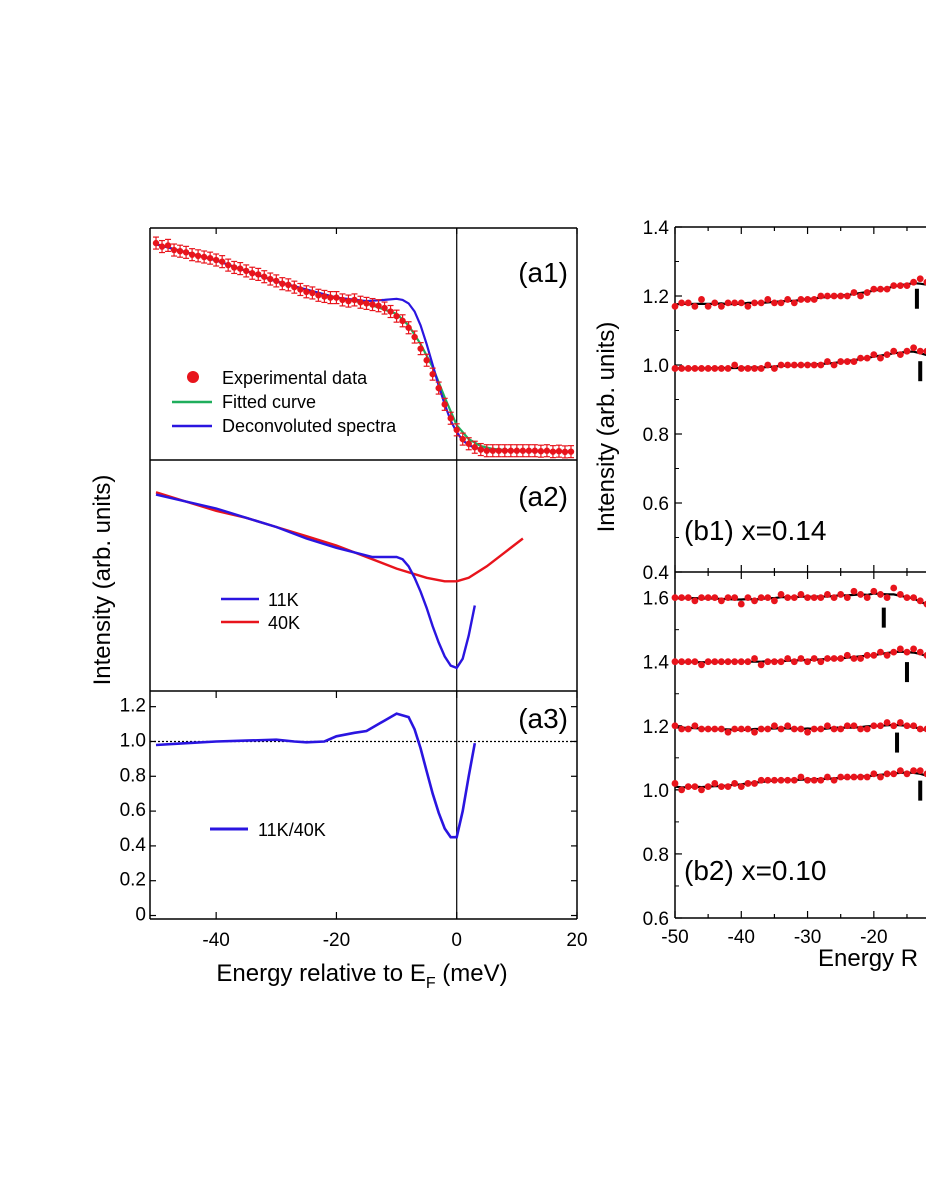  What do you see at coordinates (215, 940) in the screenshot?
I see `a3-x-tick-label: -40` at bounding box center [215, 940].